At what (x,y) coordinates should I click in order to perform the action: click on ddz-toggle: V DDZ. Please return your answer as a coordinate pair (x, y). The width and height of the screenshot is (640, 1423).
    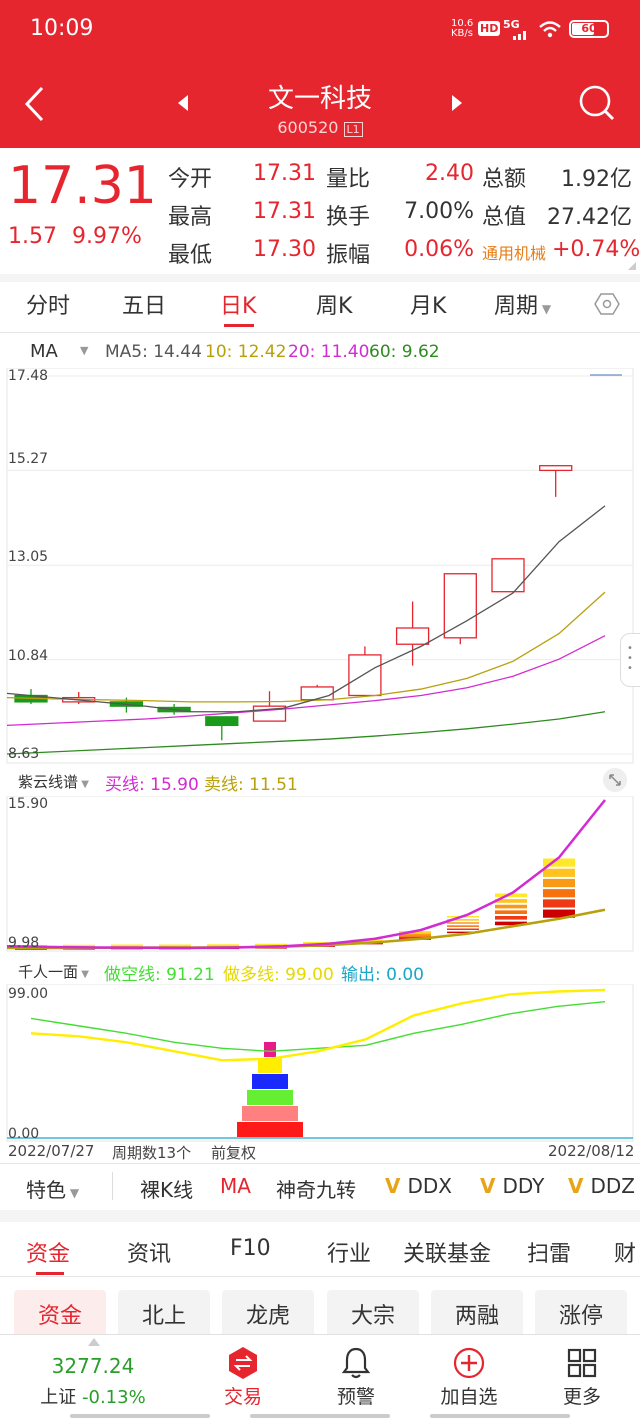
    Looking at the image, I should click on (601, 1186).